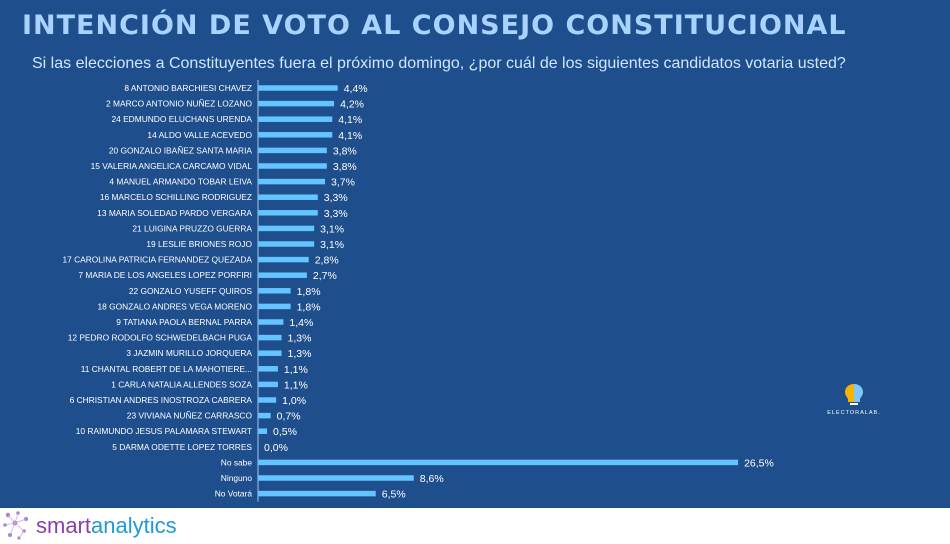 Image resolution: width=950 pixels, height=544 pixels. I want to click on brain-bulb-icon, so click(854, 394).